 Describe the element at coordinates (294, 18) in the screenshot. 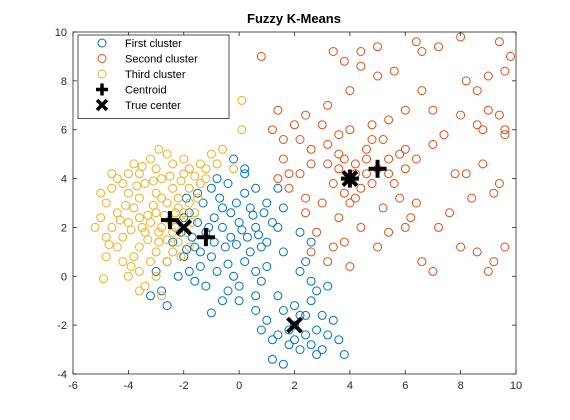

I see `chart-title: Fuzzy K-Means` at that location.